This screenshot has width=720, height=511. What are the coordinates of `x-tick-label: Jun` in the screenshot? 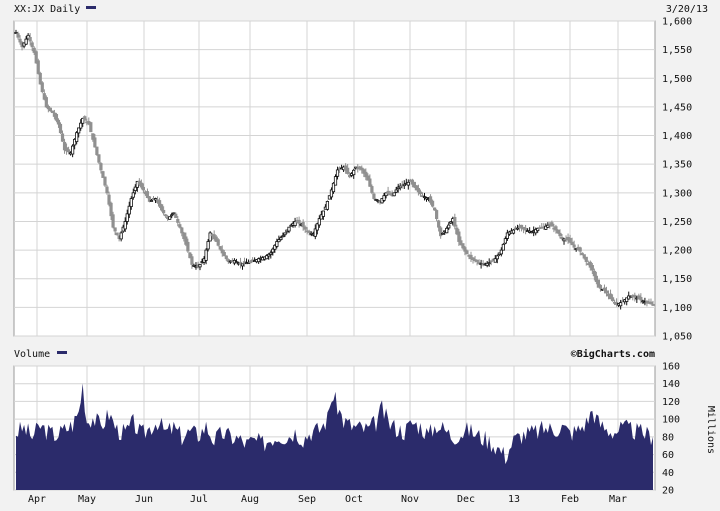 It's located at (144, 499).